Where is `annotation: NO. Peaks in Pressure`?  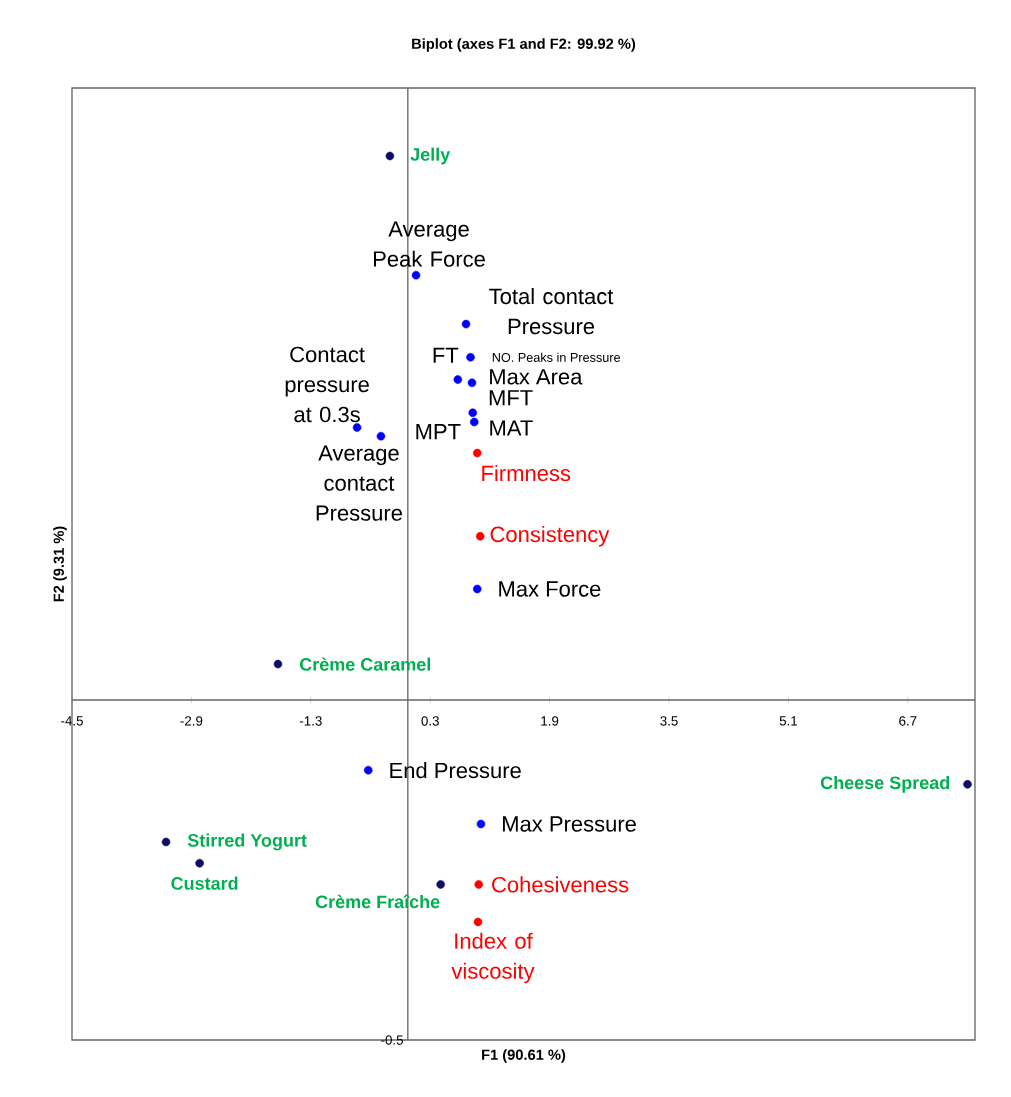 annotation: NO. Peaks in Pressure is located at coordinates (556, 357).